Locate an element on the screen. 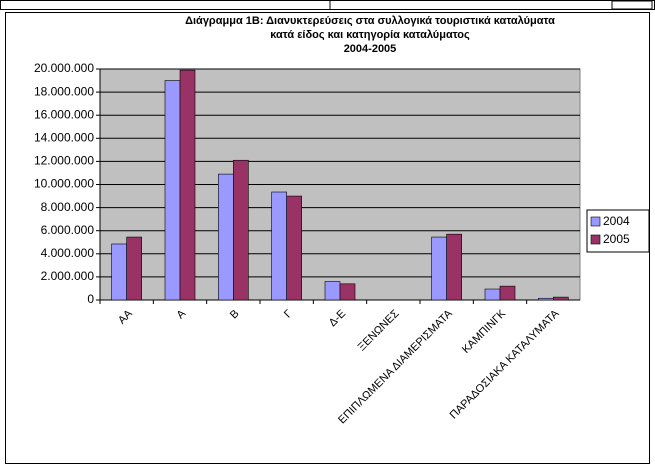 The height and width of the screenshot is (467, 655). y-tick-label: 20.000.000 is located at coordinates (64, 68).